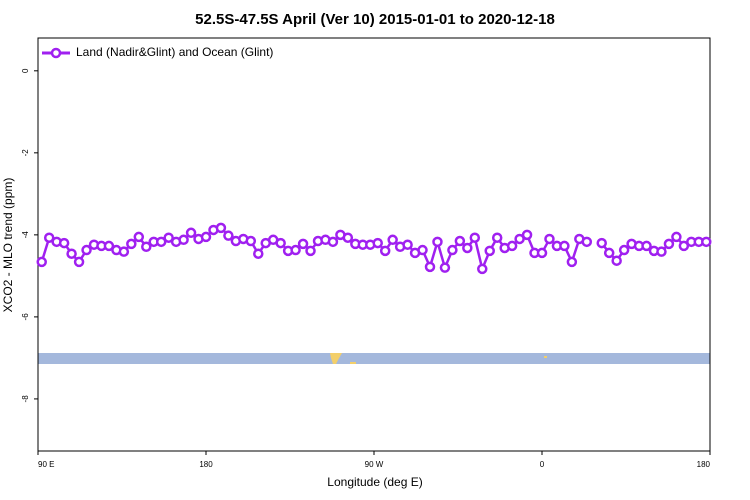  I want to click on y-tick-label: -2, so click(25, 153).